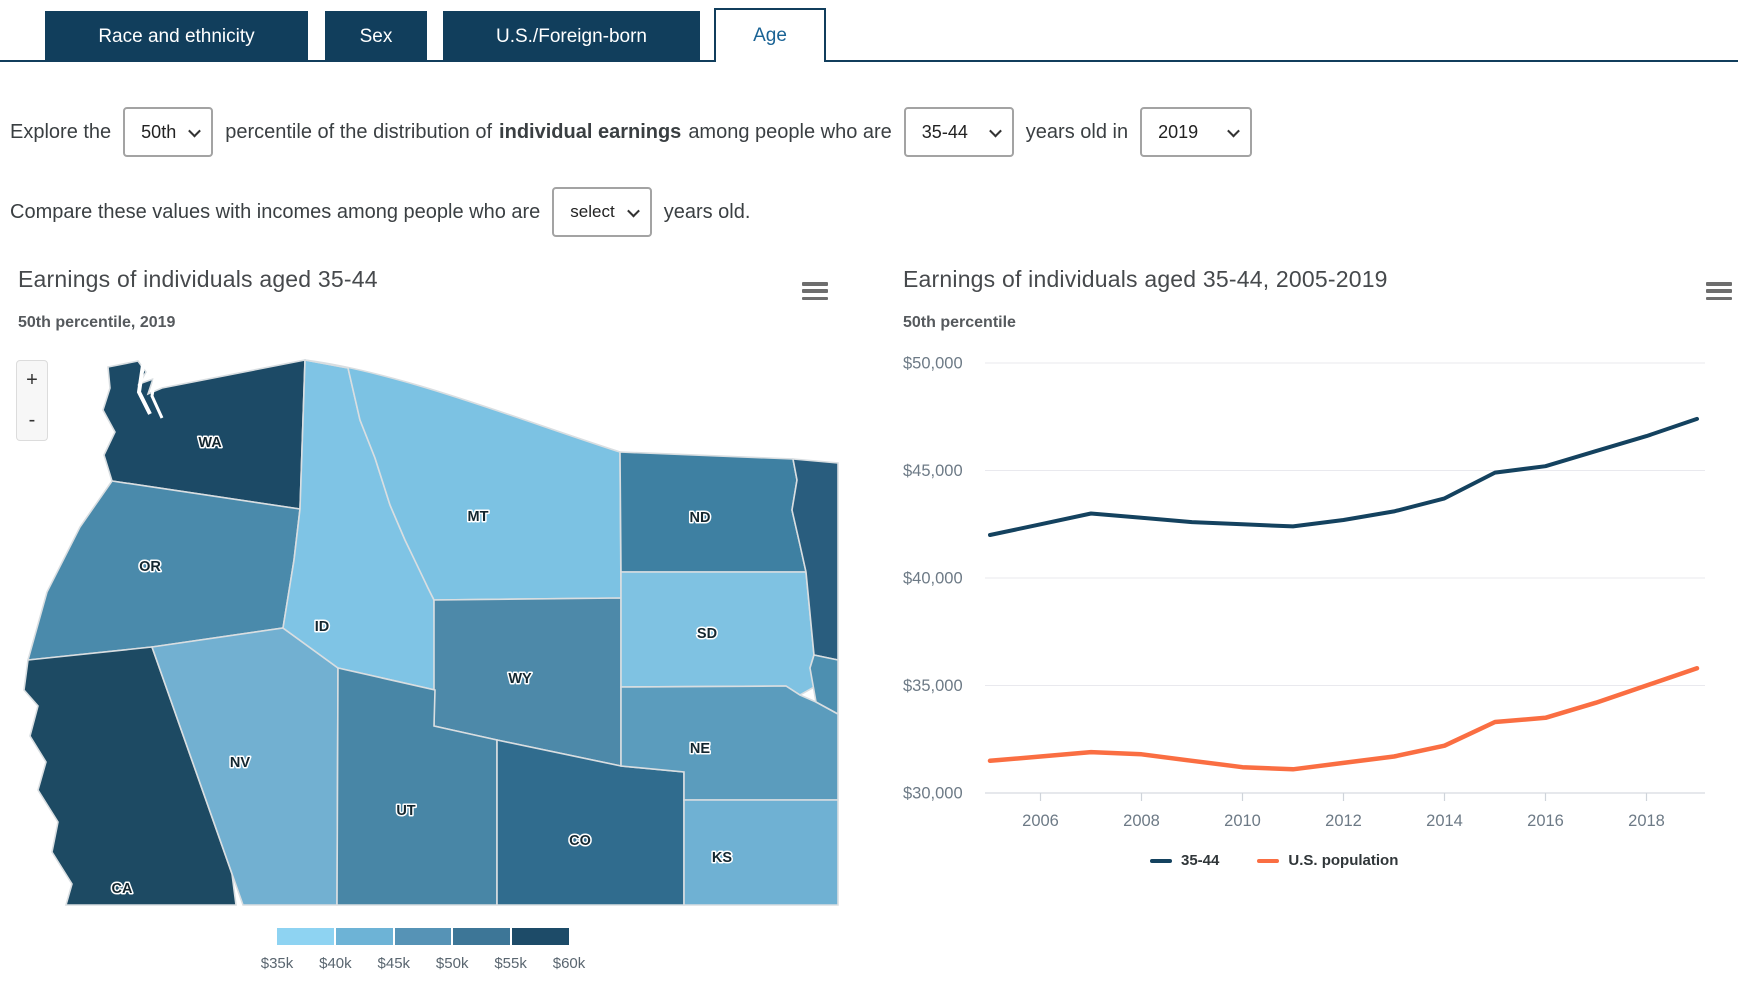 This screenshot has width=1738, height=988. I want to click on tab-sex: Sex, so click(376, 36).